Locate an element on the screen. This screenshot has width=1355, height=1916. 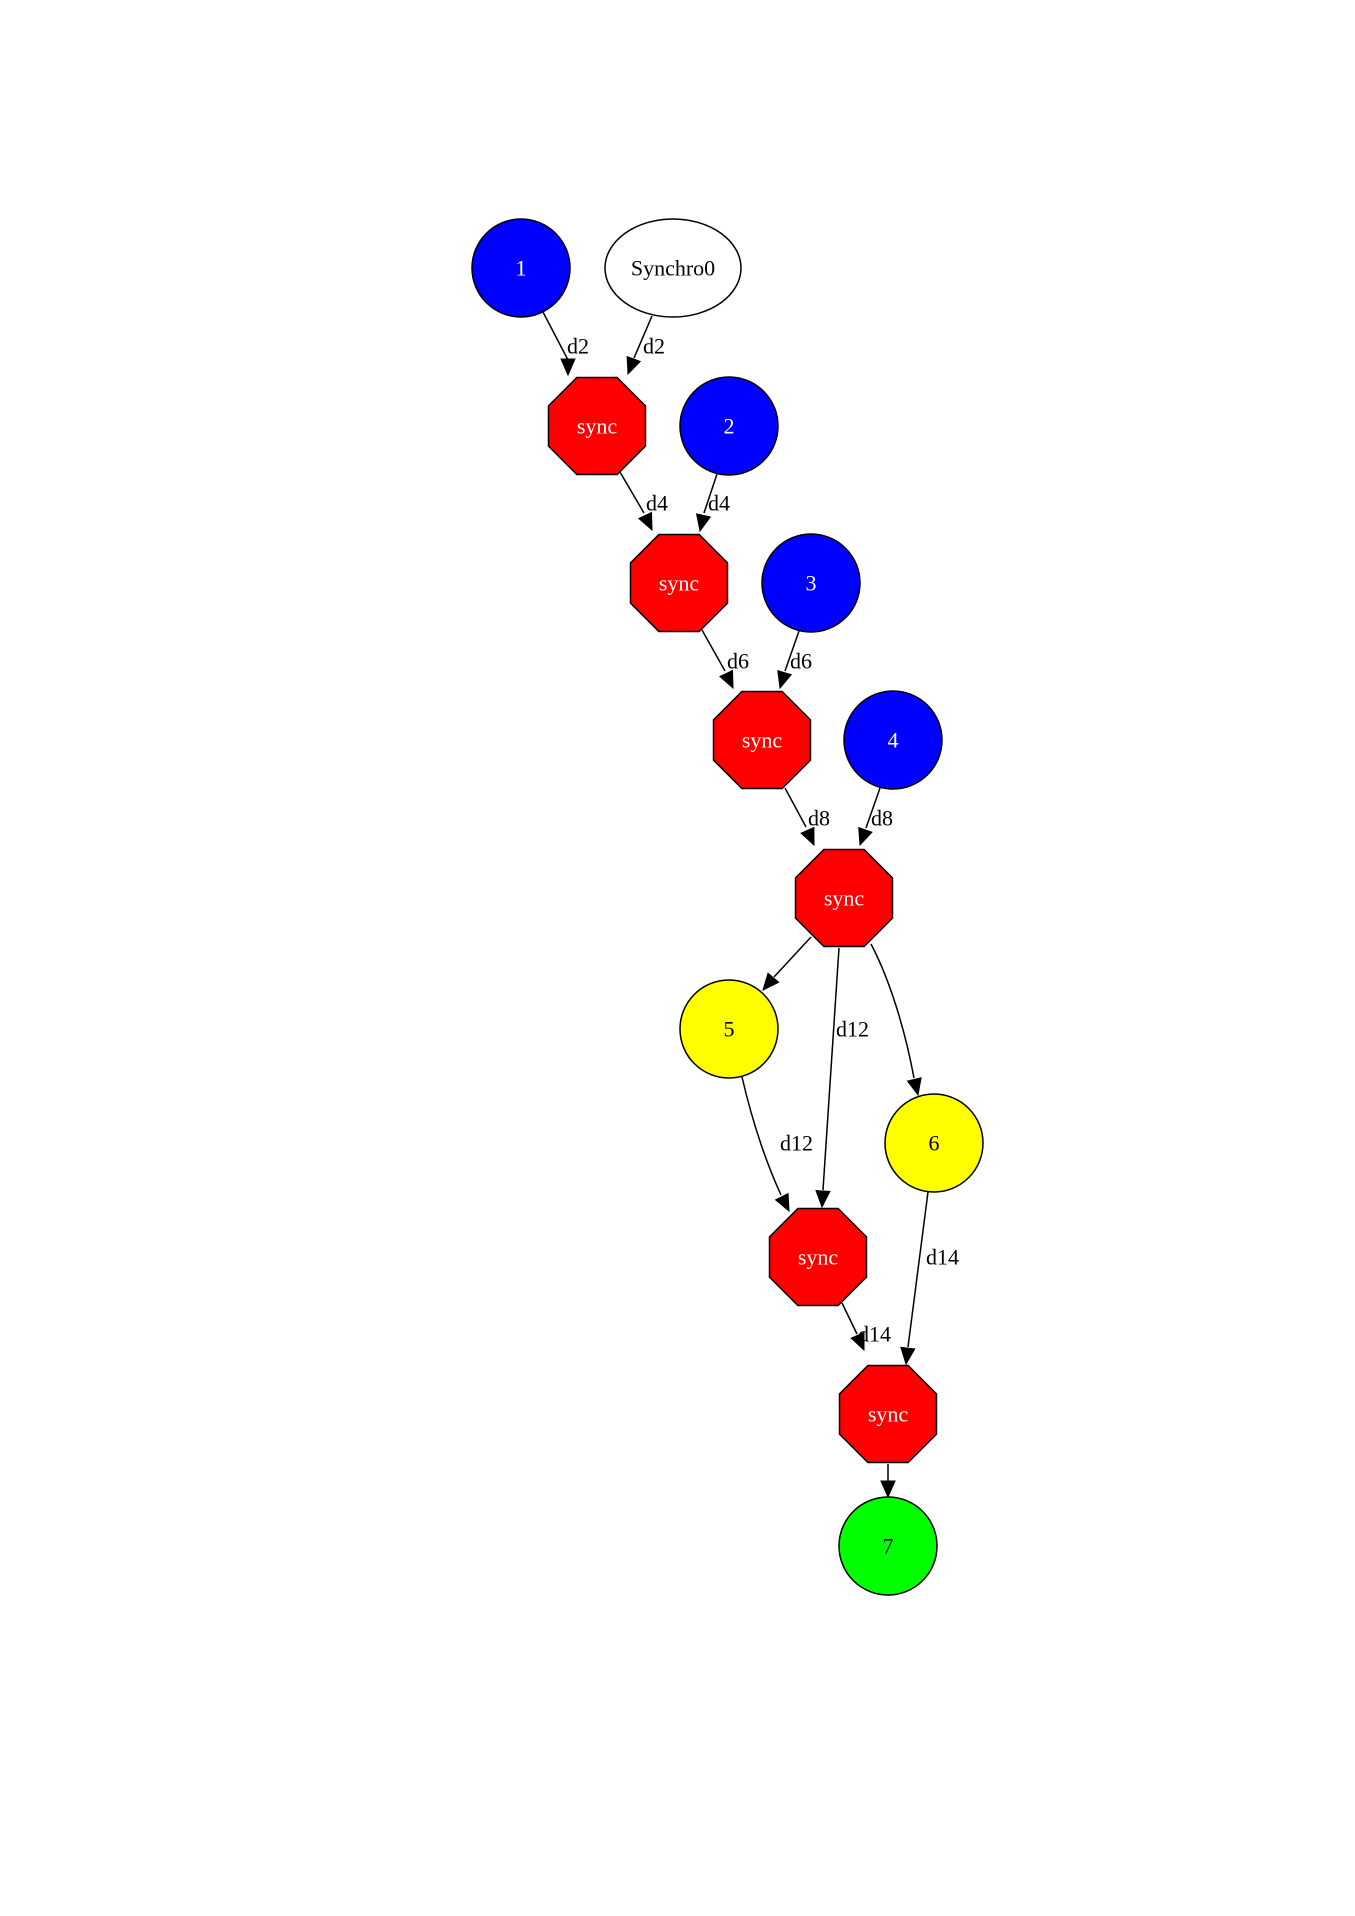
node-label: 4 is located at coordinates (893, 740).